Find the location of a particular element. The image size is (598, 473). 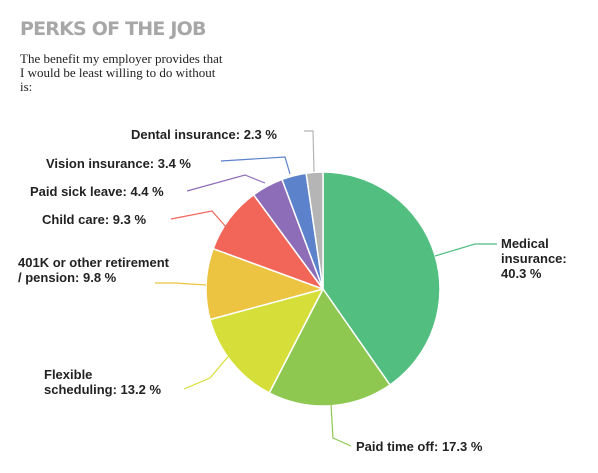

slice-label-401k-or-other-retirement-pension: 401K or other retirement / pension: 9.8 % is located at coordinates (94, 270).